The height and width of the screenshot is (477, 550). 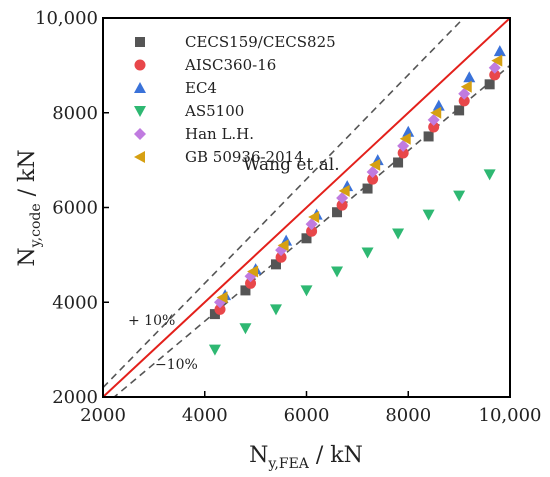 What do you see at coordinates (260, 42) in the screenshot?
I see `legend-label: CECS159/CECS825` at bounding box center [260, 42].